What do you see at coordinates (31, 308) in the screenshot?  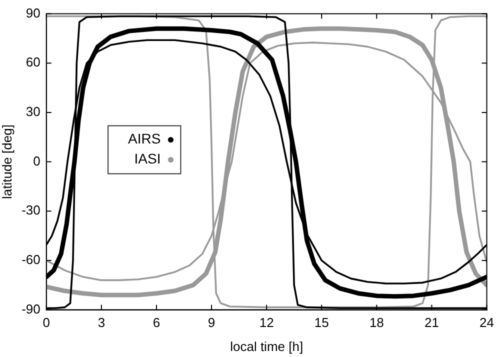 I see `y-tick-label: -90` at bounding box center [31, 308].